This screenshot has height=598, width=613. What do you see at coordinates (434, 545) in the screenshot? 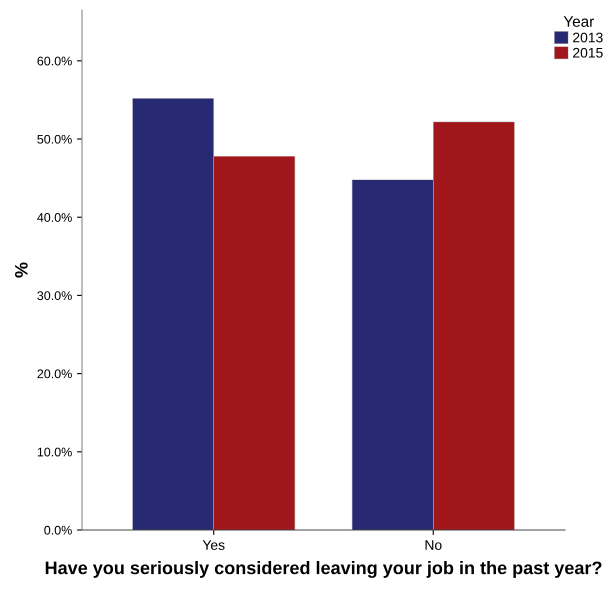
I see `x-tick-label: No` at bounding box center [434, 545].